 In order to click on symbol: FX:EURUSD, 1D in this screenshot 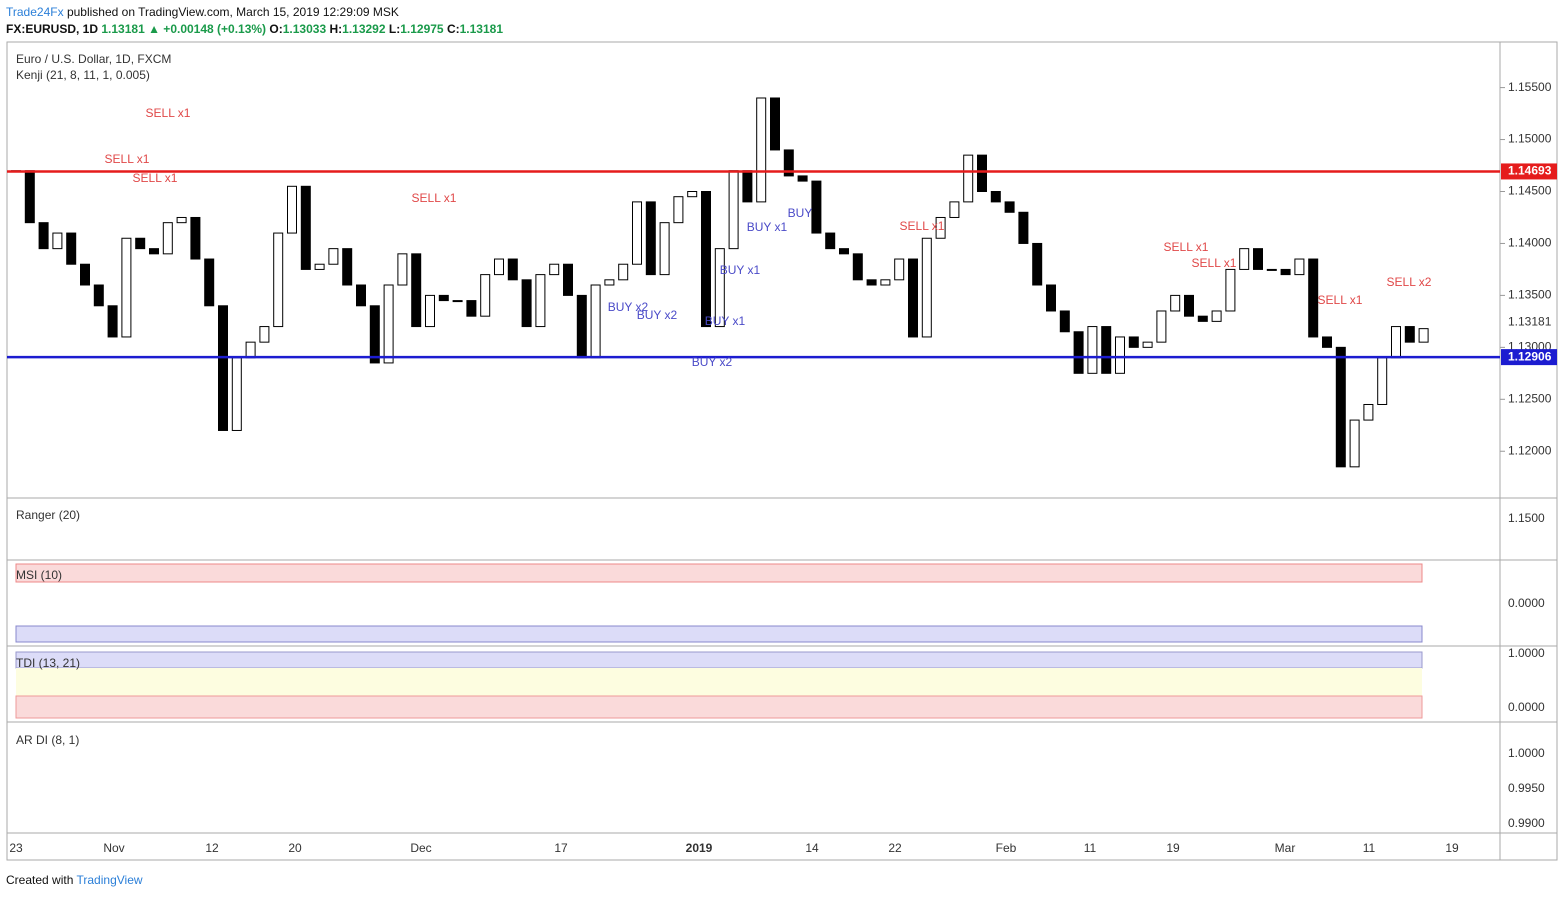, I will do `click(52, 29)`.